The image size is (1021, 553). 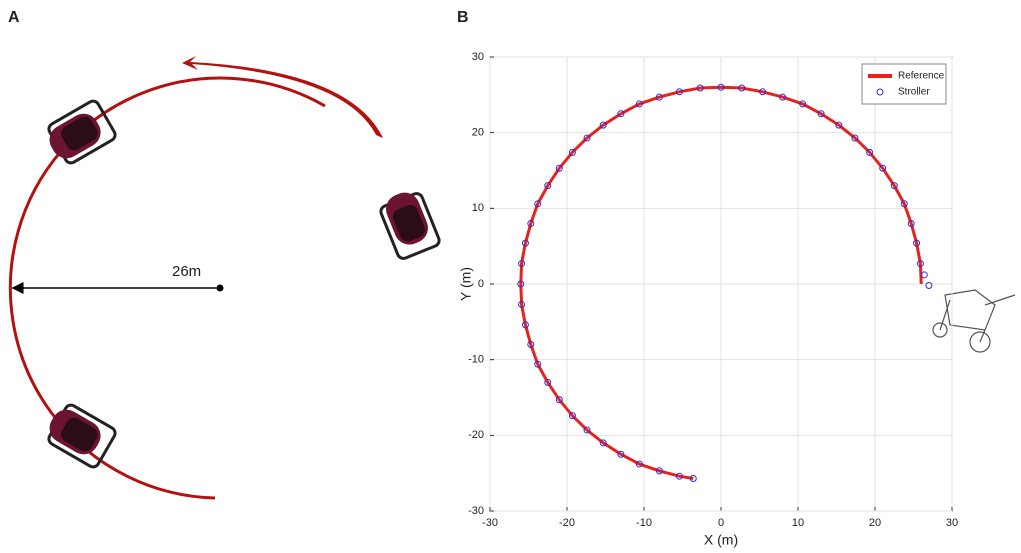 I want to click on x-tick-label: 30, so click(x=952, y=523).